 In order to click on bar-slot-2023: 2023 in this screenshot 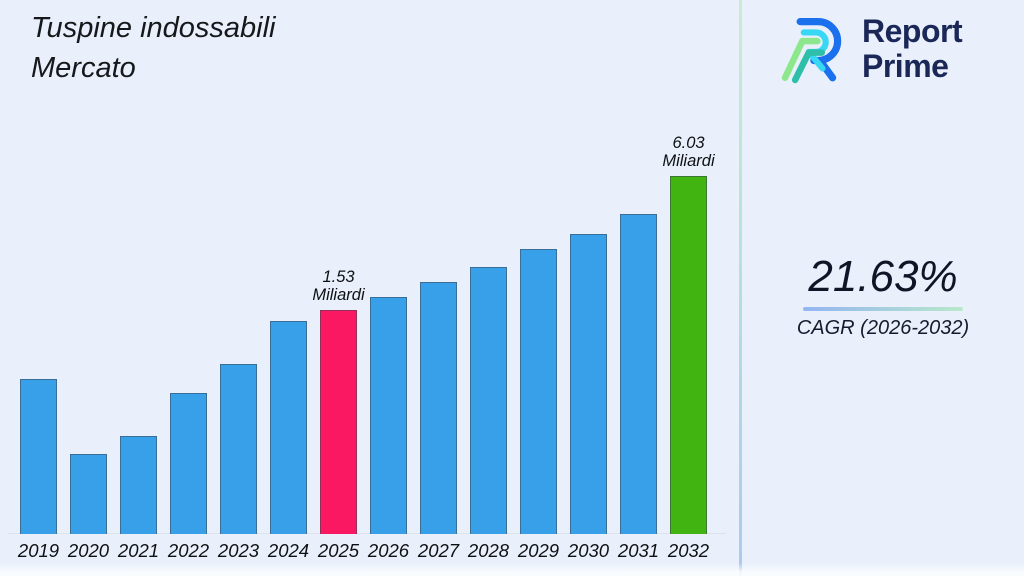, I will do `click(238, 280)`.